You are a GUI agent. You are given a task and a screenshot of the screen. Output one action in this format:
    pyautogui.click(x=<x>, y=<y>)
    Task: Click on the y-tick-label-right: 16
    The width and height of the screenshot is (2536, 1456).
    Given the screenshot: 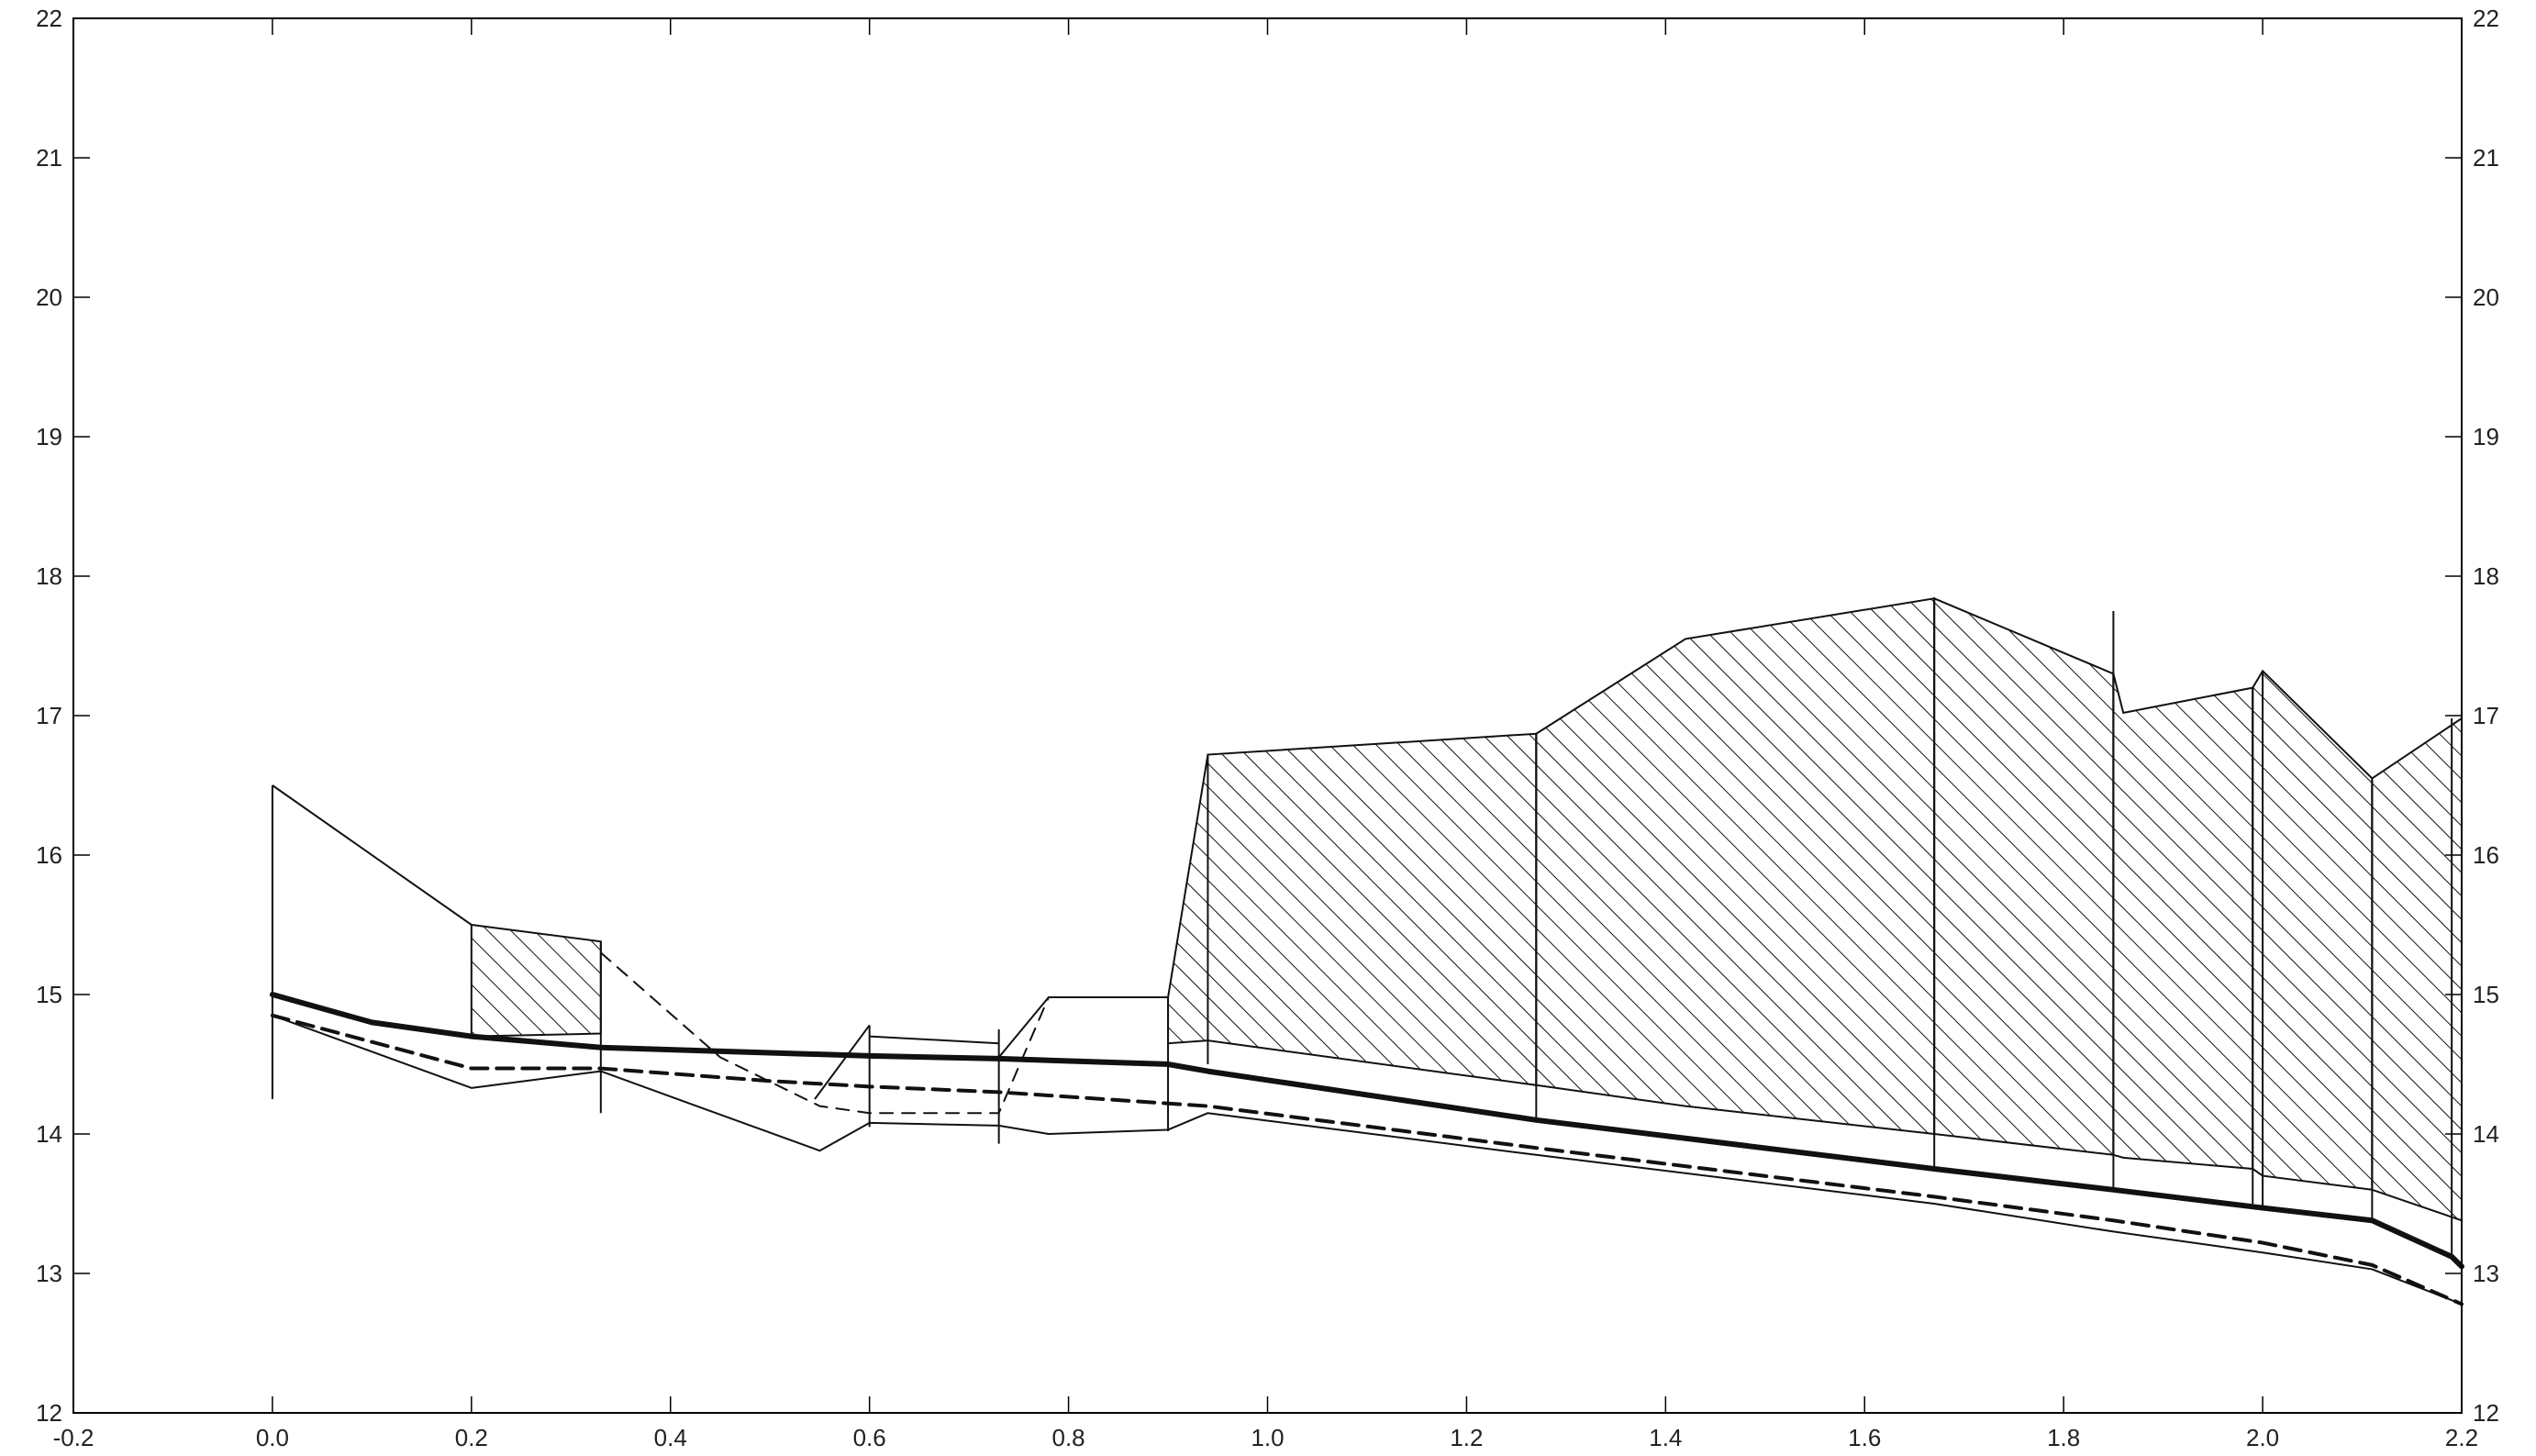 What is the action you would take?
    pyautogui.click(x=2486, y=855)
    